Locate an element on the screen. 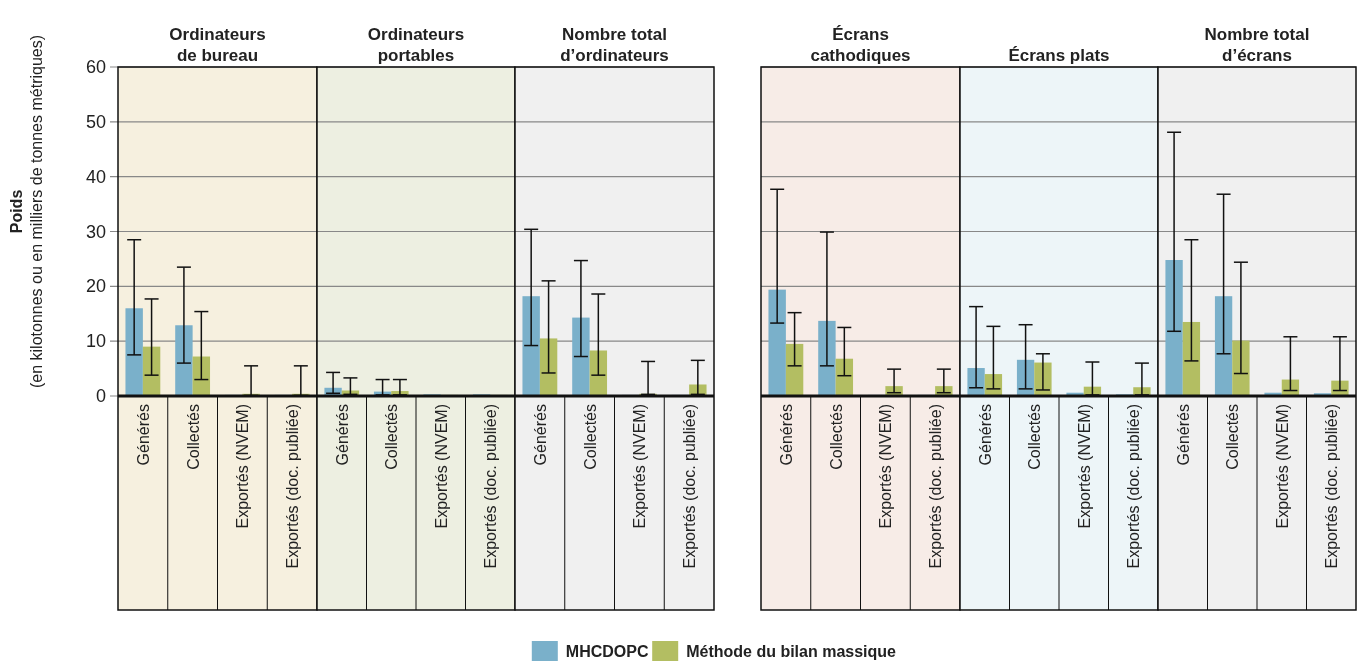 The width and height of the screenshot is (1357, 667). y-tick-label: 40 is located at coordinates (95, 176).